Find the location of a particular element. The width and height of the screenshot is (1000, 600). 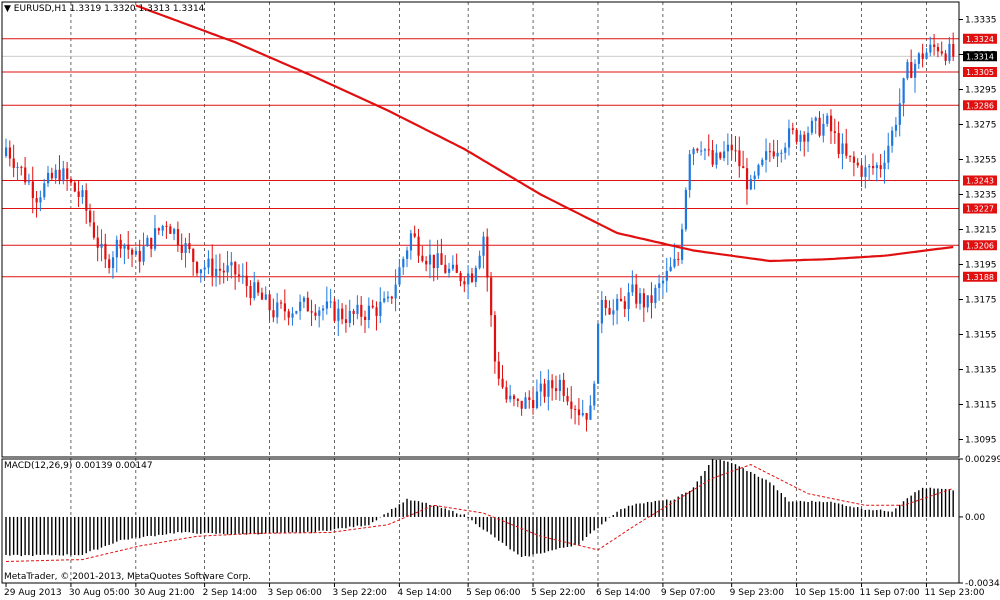

level-label: 1.3286 is located at coordinates (980, 105).